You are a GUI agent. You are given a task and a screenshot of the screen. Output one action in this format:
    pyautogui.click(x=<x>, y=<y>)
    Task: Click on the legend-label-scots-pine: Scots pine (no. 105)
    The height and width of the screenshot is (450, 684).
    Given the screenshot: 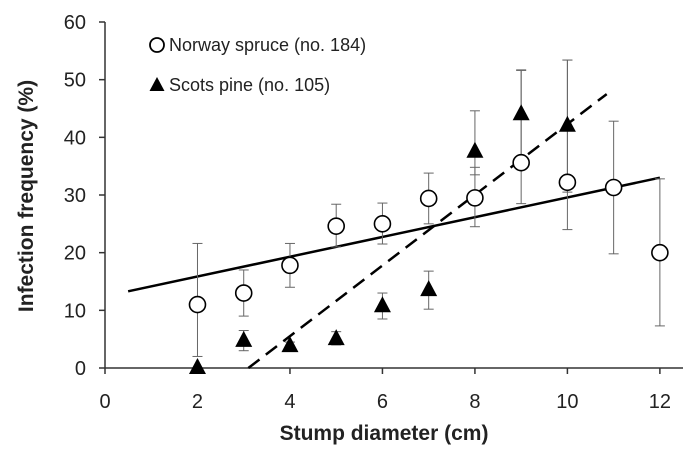 What is the action you would take?
    pyautogui.click(x=249, y=85)
    